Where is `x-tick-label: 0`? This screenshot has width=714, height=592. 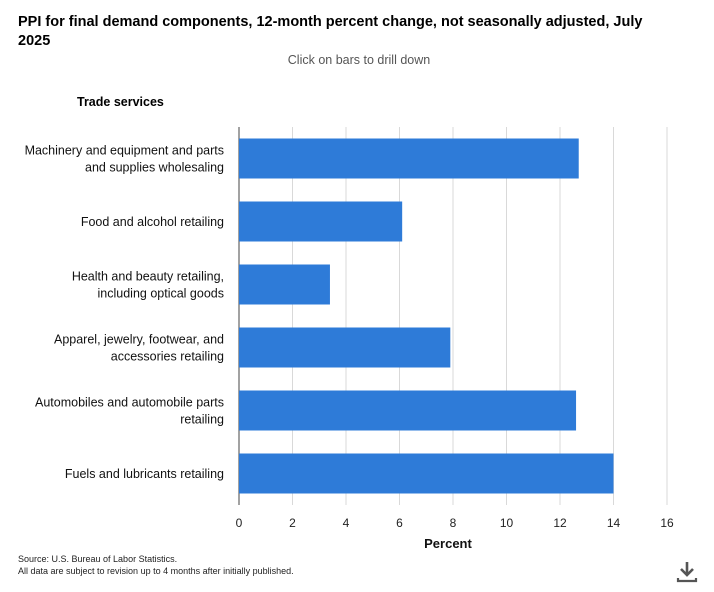
x-tick-label: 0 is located at coordinates (239, 523).